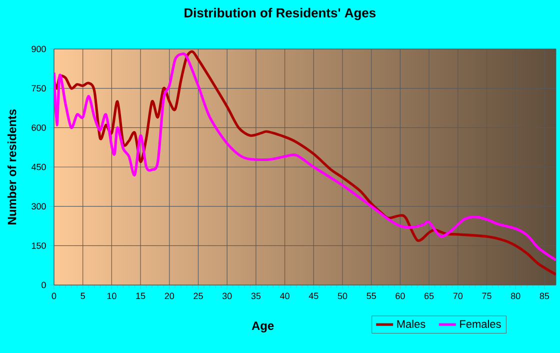 The height and width of the screenshot is (353, 560). I want to click on x-tick-label: 85, so click(545, 296).